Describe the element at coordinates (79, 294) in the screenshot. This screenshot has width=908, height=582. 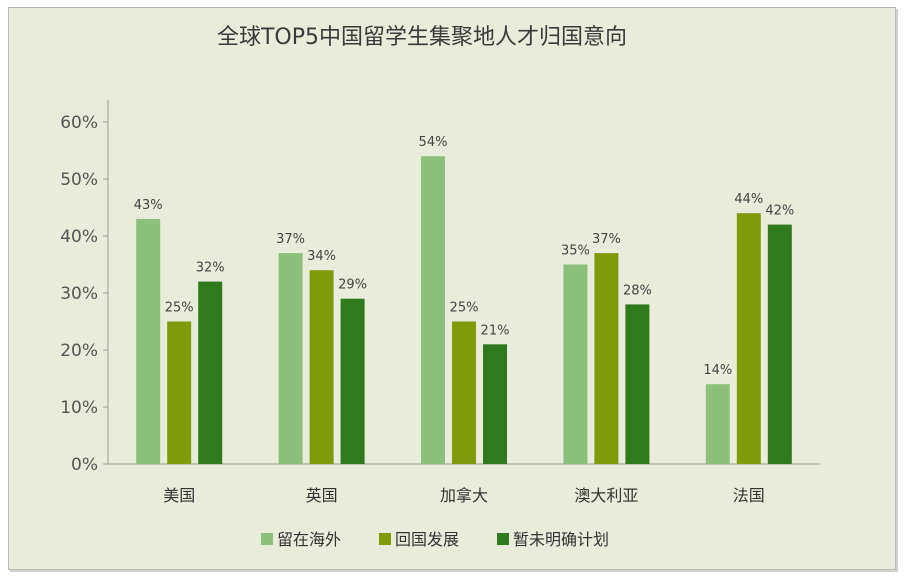
I see `y-tick-label: 30%` at that location.